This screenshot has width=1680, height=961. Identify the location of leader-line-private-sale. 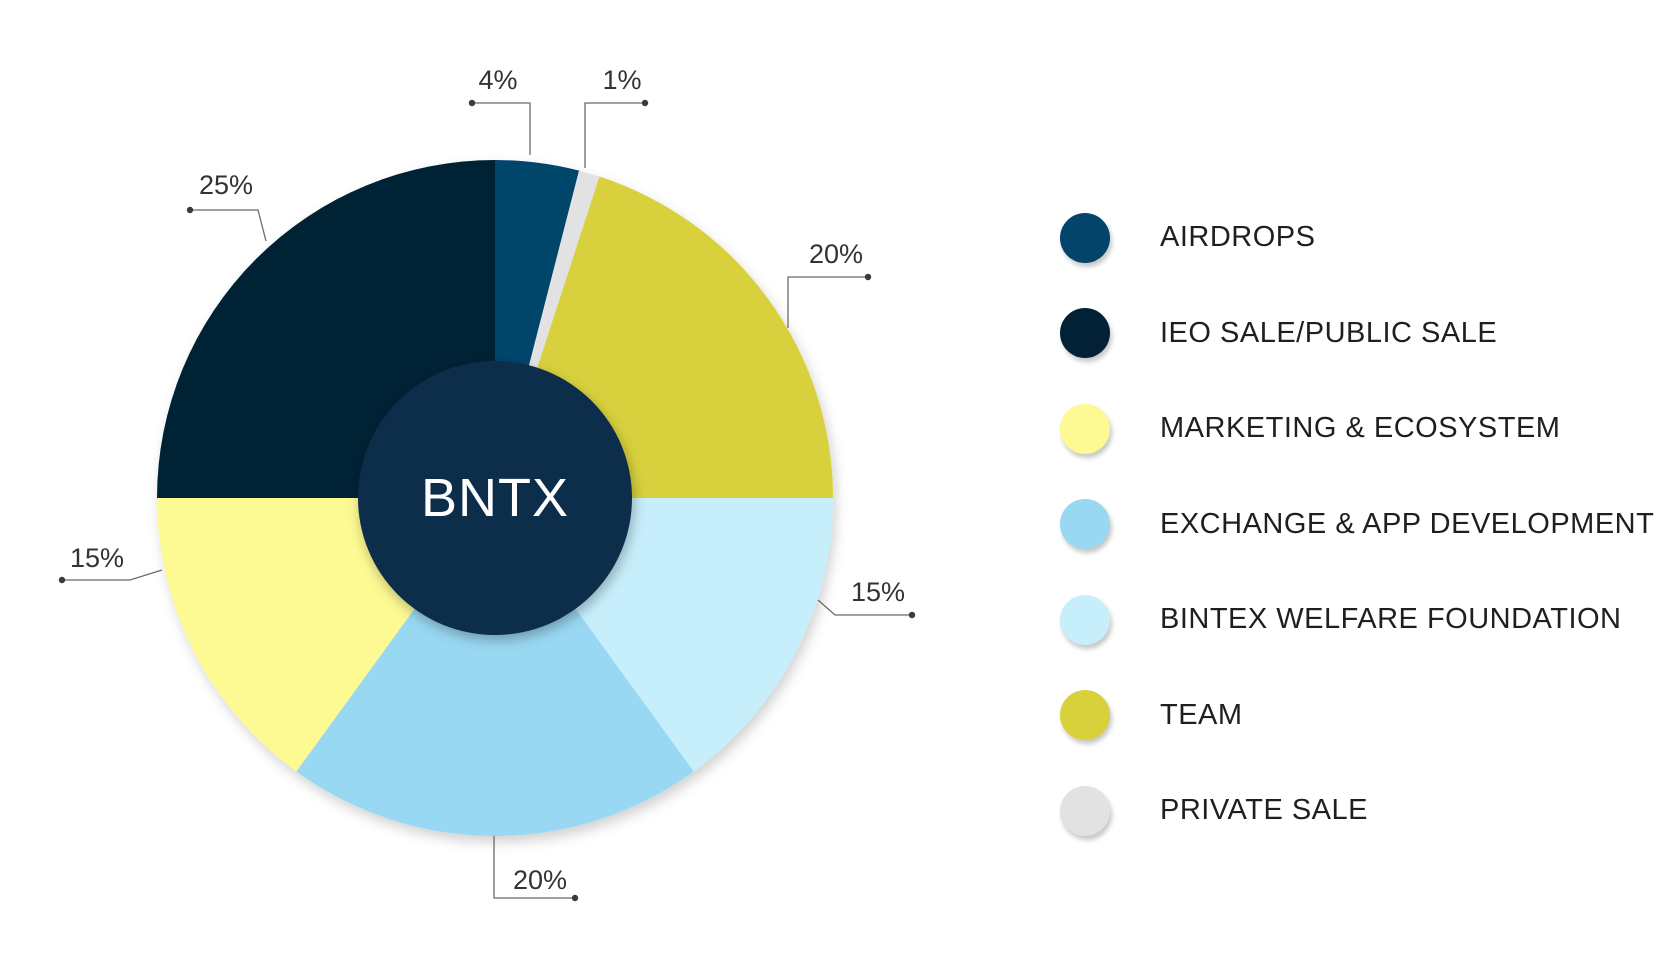
(614, 135).